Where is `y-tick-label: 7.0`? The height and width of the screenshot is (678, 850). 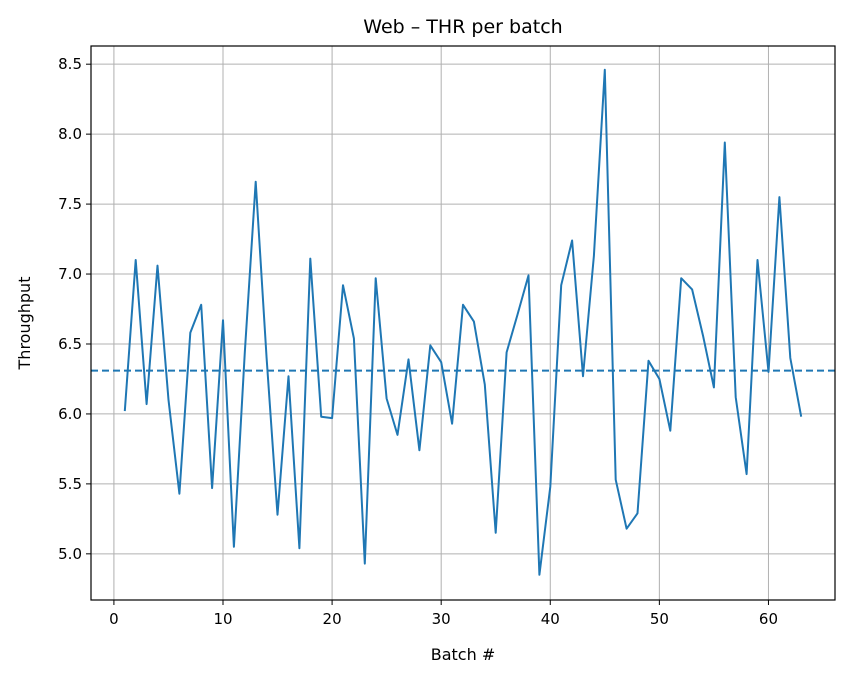
y-tick-label: 7.0 is located at coordinates (70, 274).